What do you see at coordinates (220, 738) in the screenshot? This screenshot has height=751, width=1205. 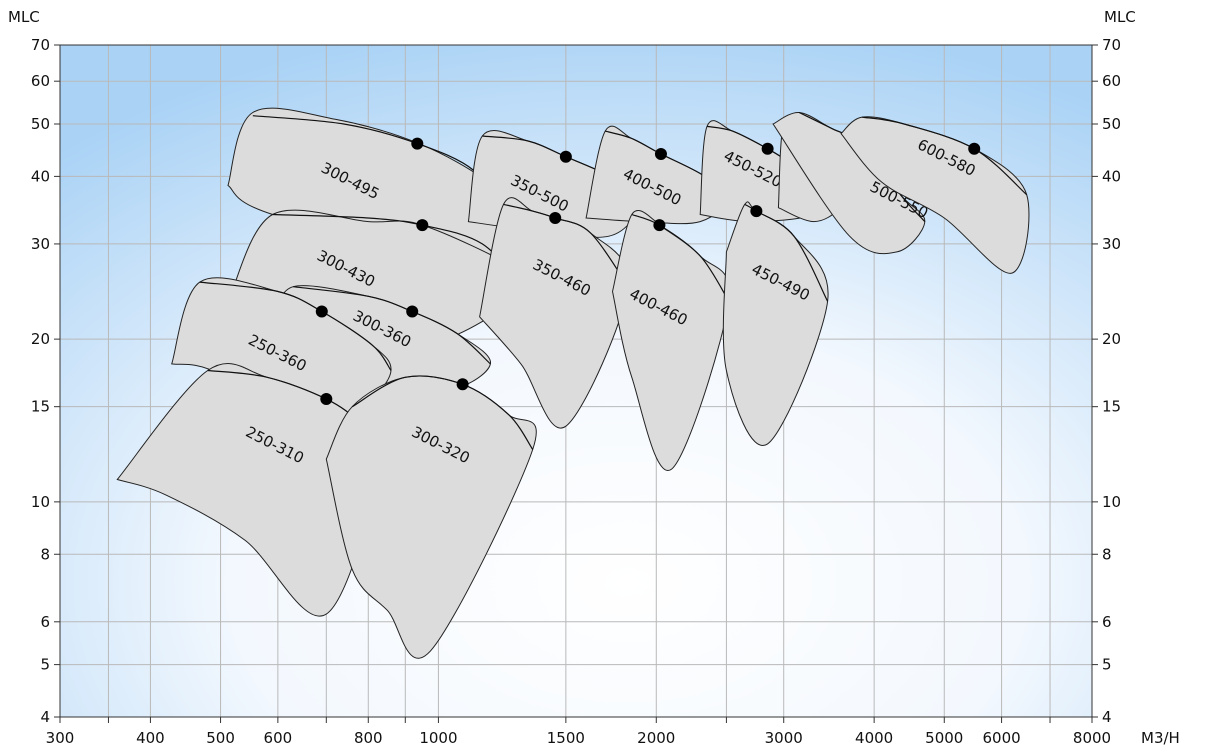 I see `x-tick-label: 500` at bounding box center [220, 738].